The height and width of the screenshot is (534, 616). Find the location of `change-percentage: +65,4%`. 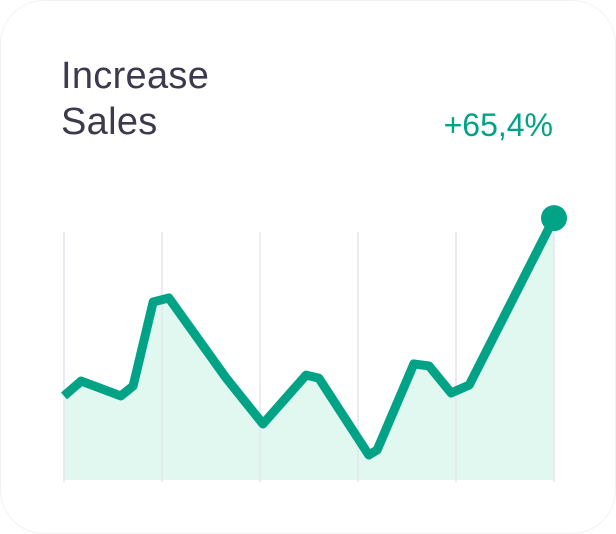

change-percentage: +65,4% is located at coordinates (498, 125).